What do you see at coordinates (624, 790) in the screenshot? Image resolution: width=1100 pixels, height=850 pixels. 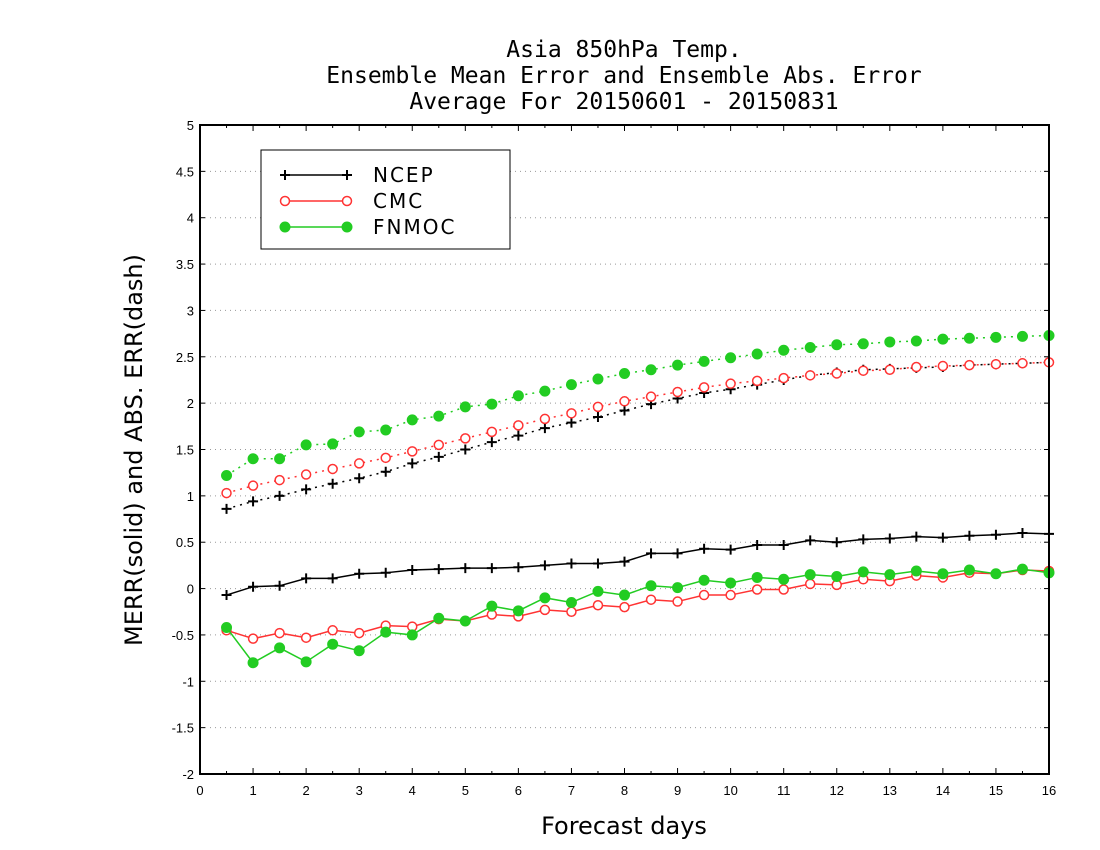 I see `x-tick-label: 8` at bounding box center [624, 790].